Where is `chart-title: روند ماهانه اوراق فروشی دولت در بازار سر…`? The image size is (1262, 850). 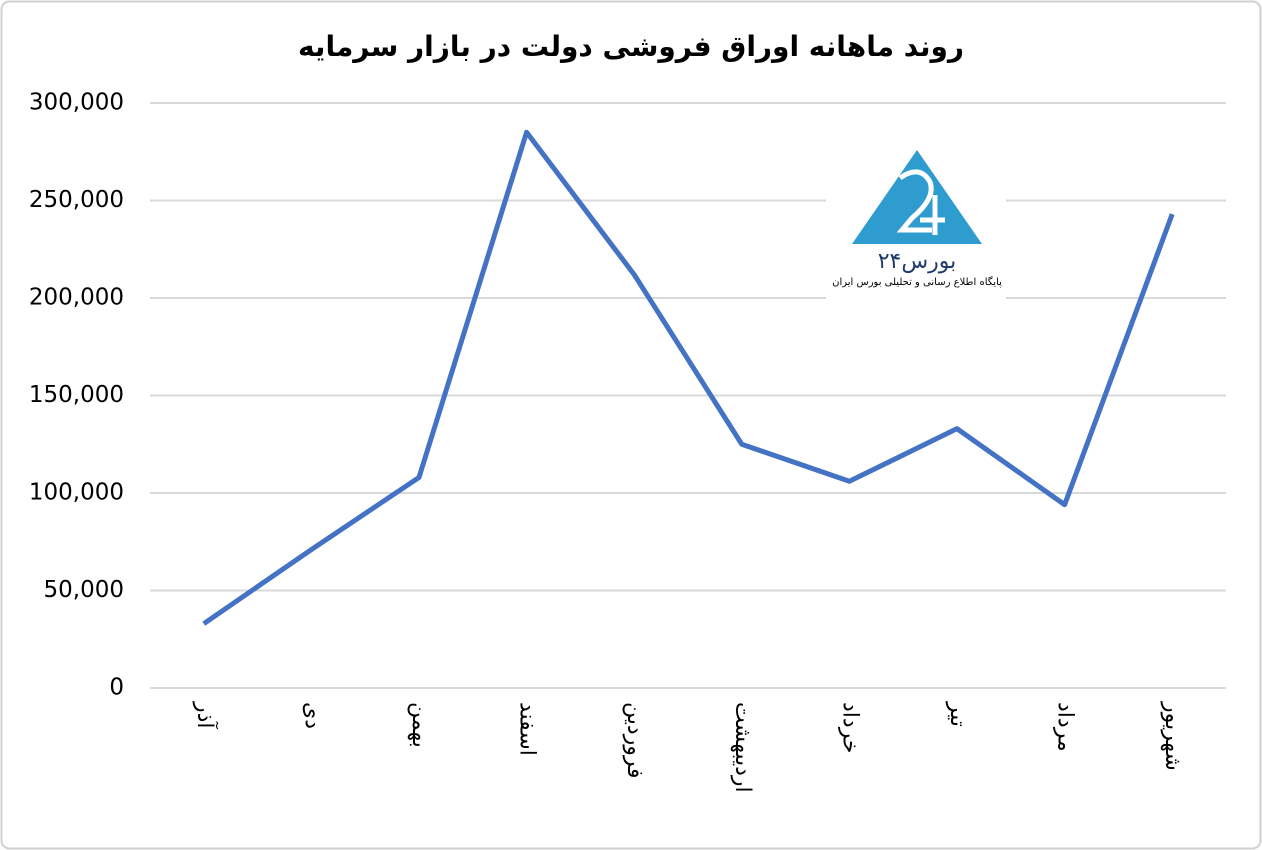 chart-title: روند ماهانه اوراق فروشی دولت در بازار سر… is located at coordinates (631, 46).